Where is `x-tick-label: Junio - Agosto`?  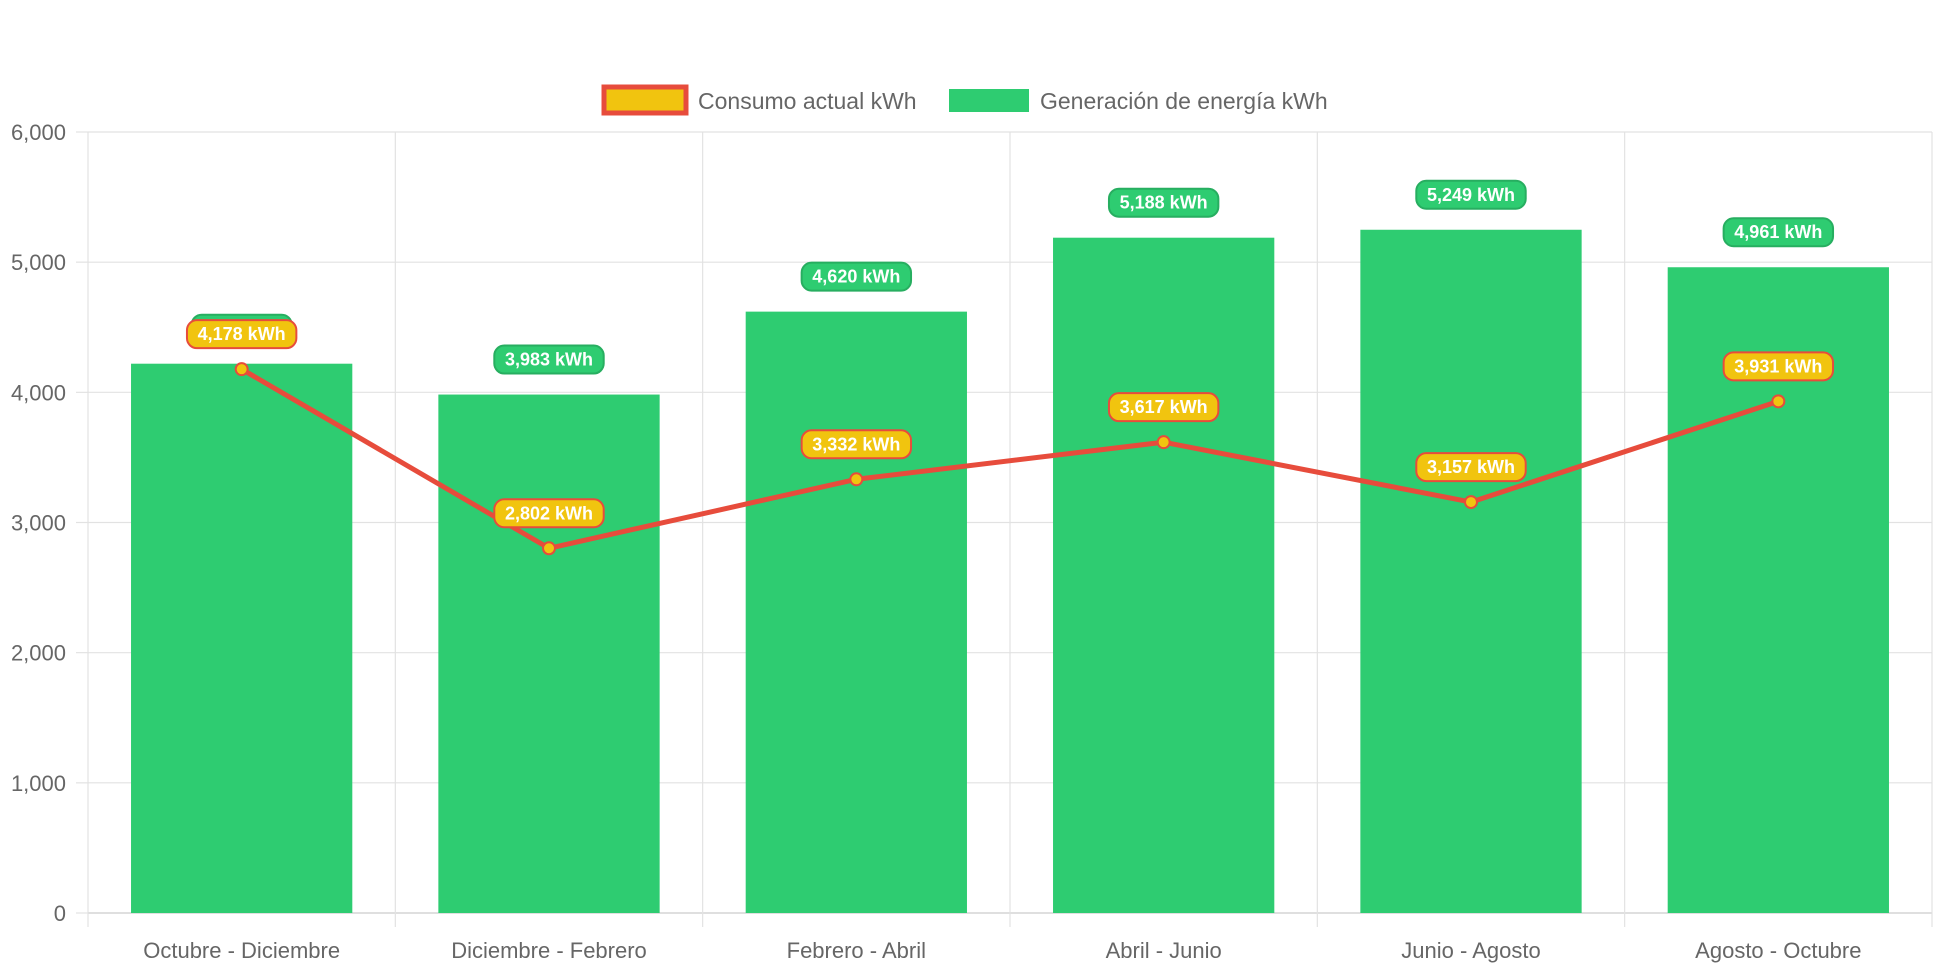 x-tick-label: Junio - Agosto is located at coordinates (1470, 950).